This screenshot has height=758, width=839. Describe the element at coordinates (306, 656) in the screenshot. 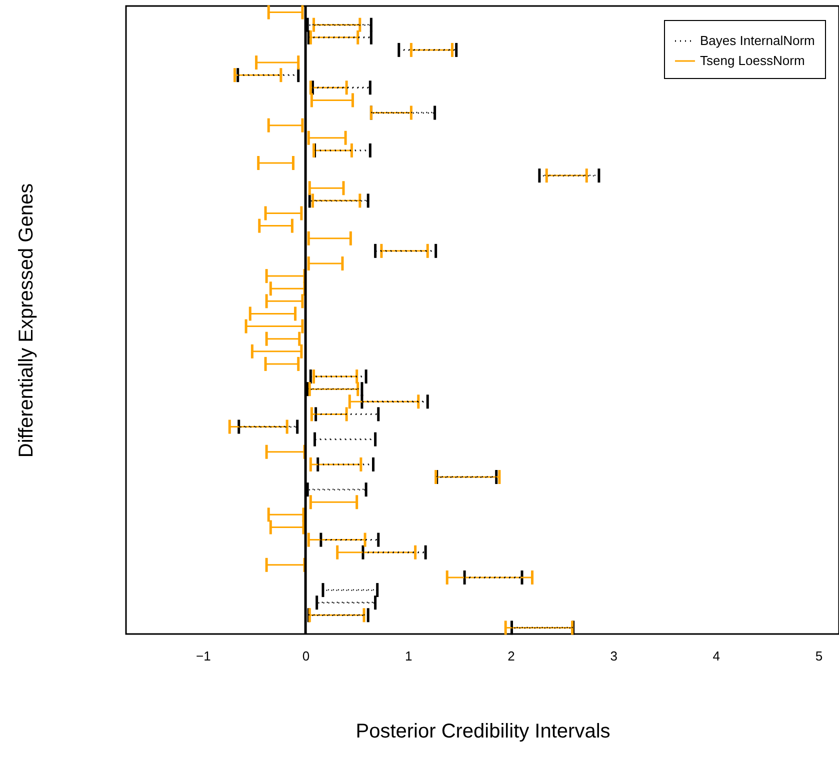

I see `x-tick-label: 0` at that location.